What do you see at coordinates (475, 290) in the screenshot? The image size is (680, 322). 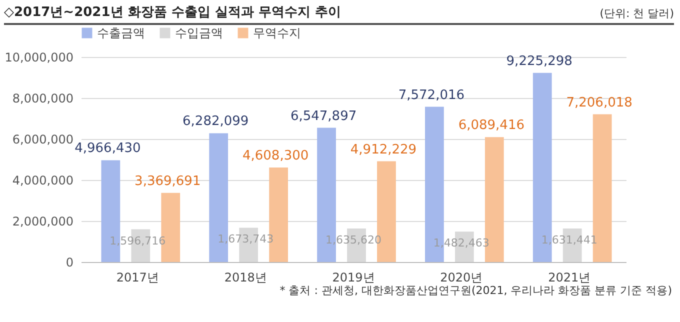 I see `text: * 출처 : 관세청, 대한화장품산업연구원(2021, 우리나라 화장품 분류 기준 적용)` at bounding box center [475, 290].